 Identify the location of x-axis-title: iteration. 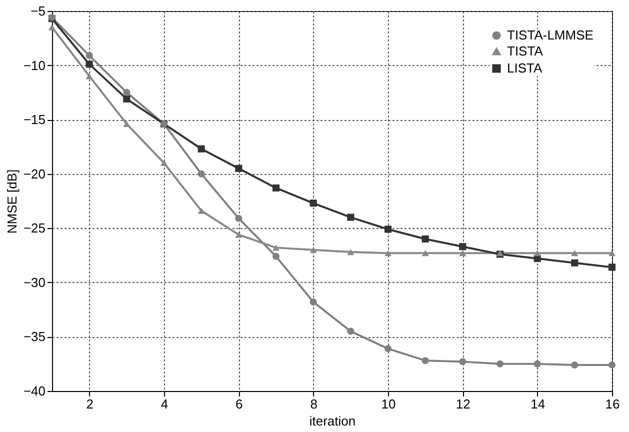
(332, 421).